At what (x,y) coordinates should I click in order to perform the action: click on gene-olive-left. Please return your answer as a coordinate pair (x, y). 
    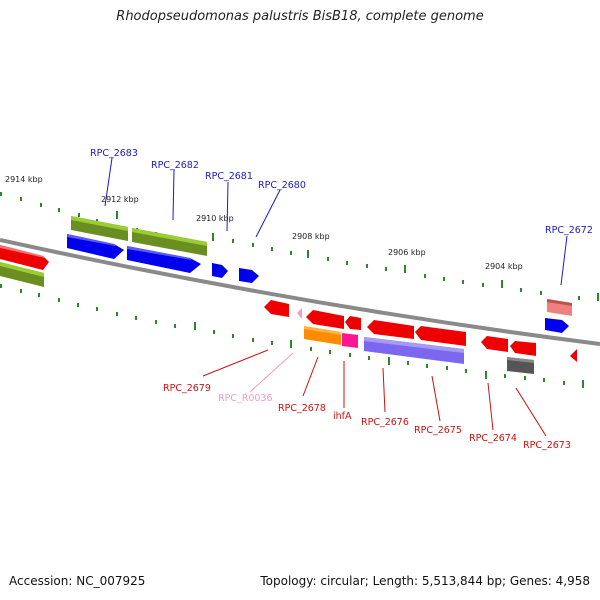
    Looking at the image, I should click on (22, 274).